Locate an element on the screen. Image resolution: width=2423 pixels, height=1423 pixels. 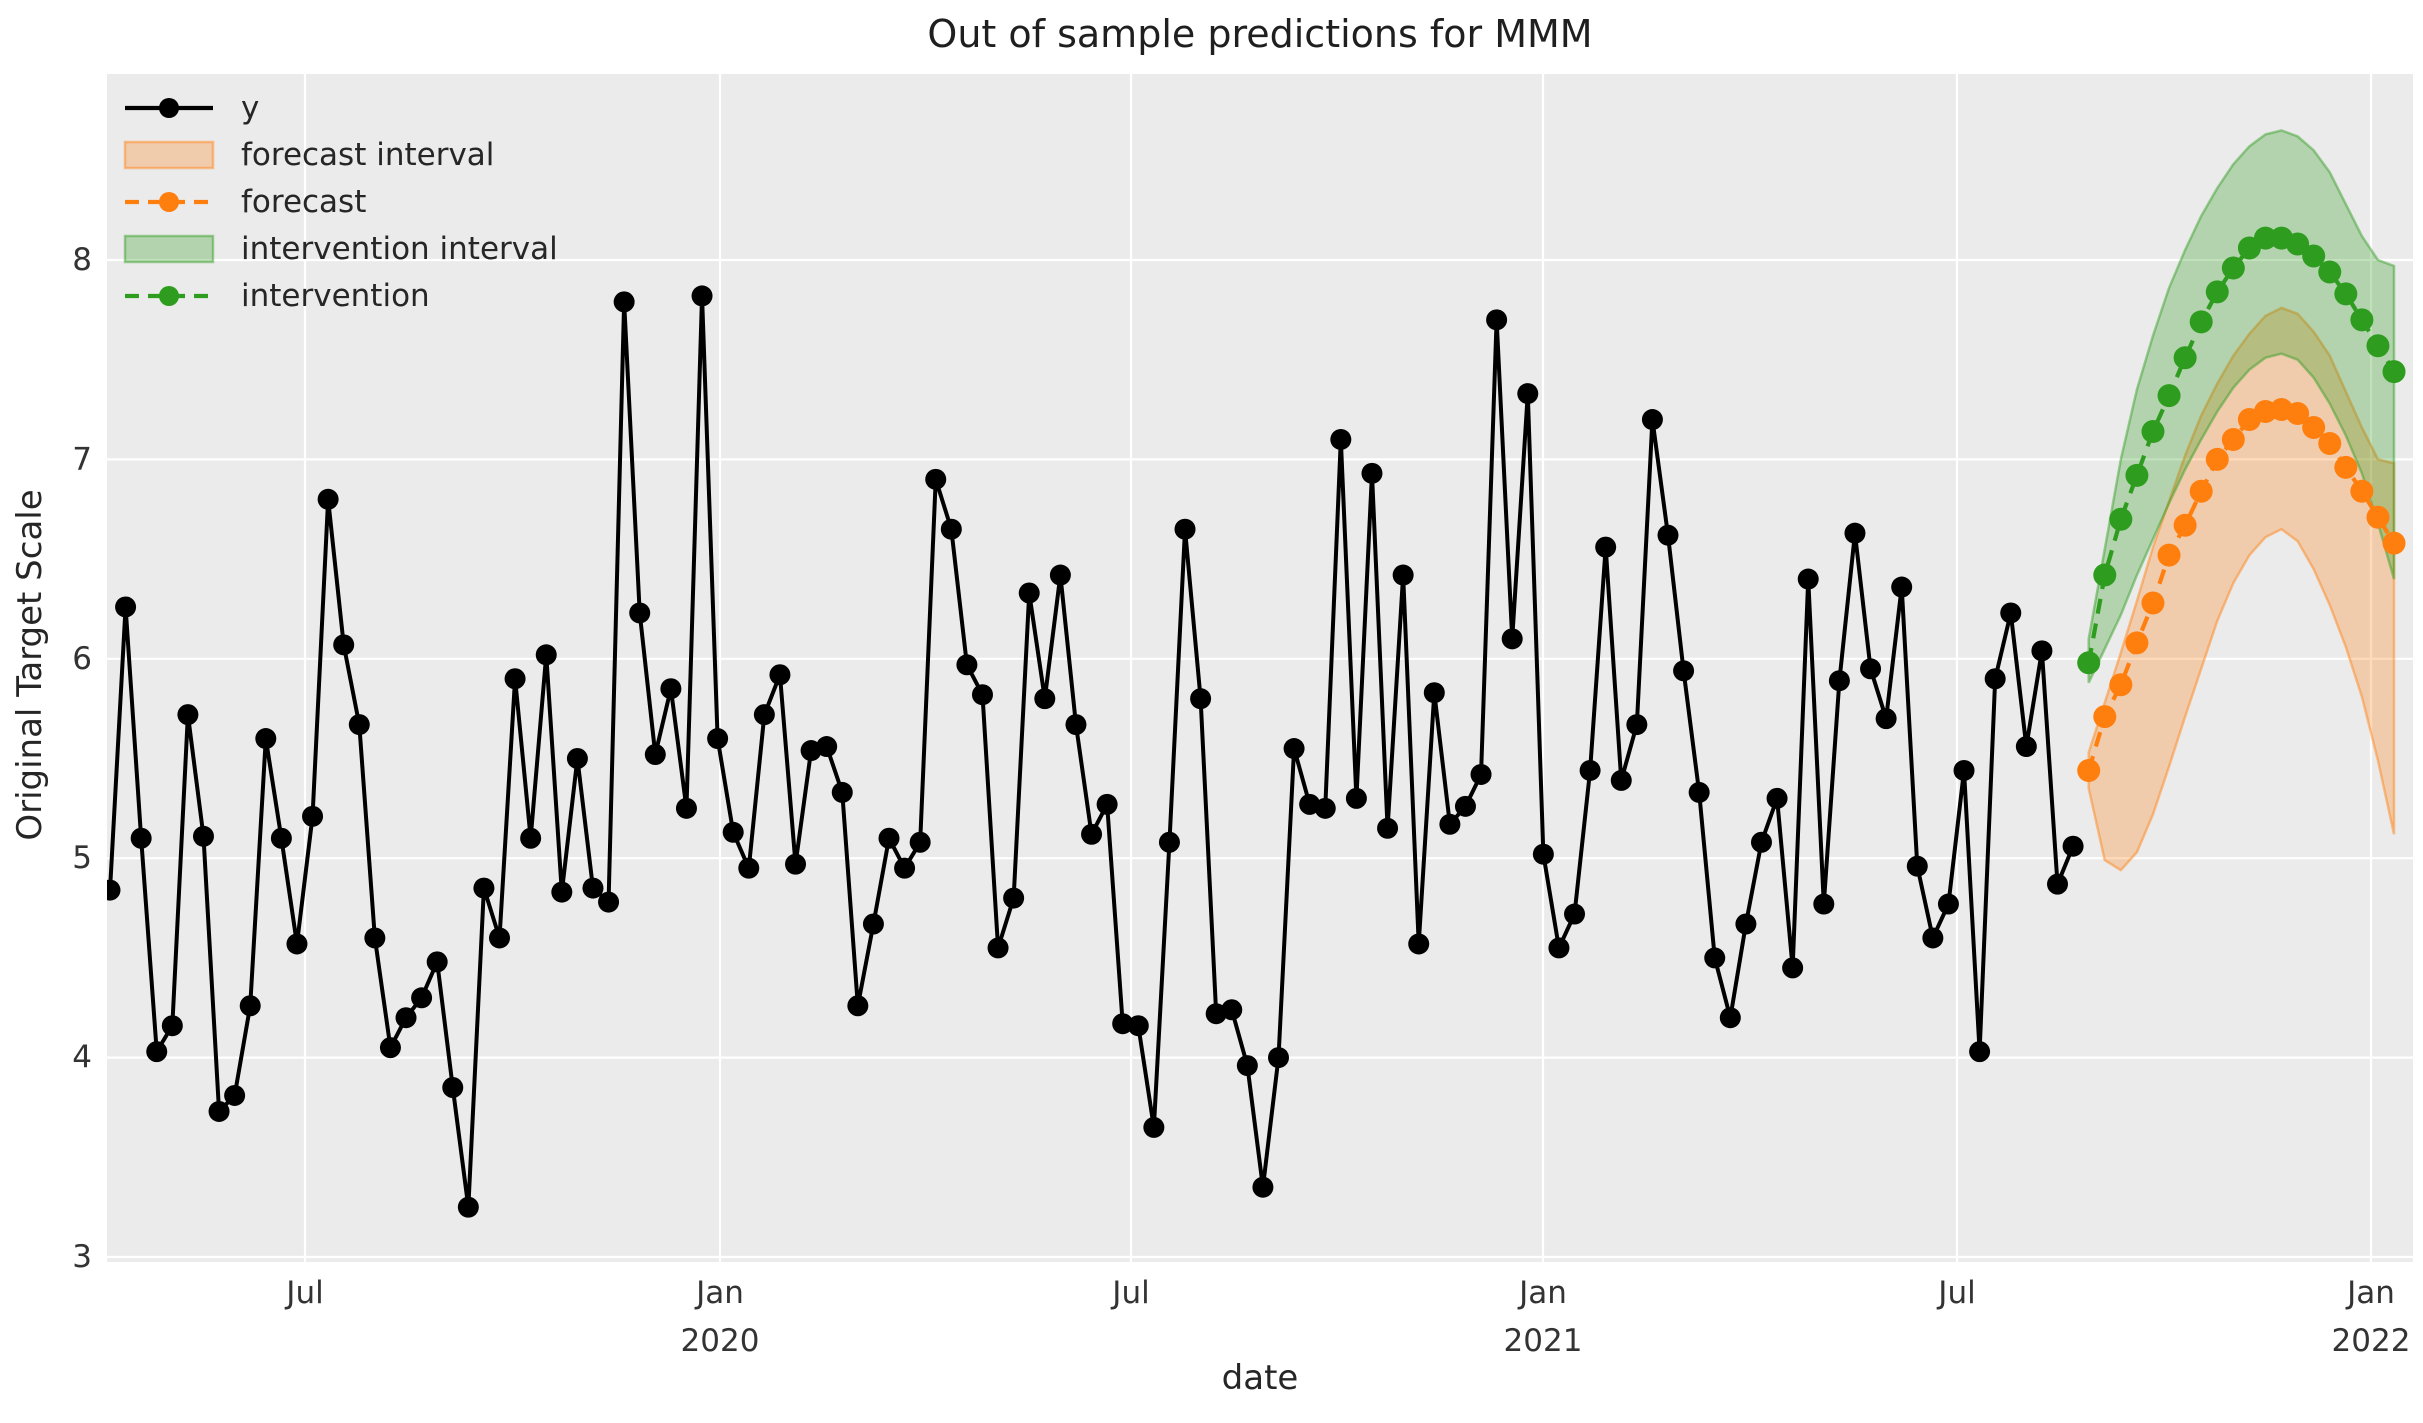
legend-item-label: intervention interval is located at coordinates (399, 248).